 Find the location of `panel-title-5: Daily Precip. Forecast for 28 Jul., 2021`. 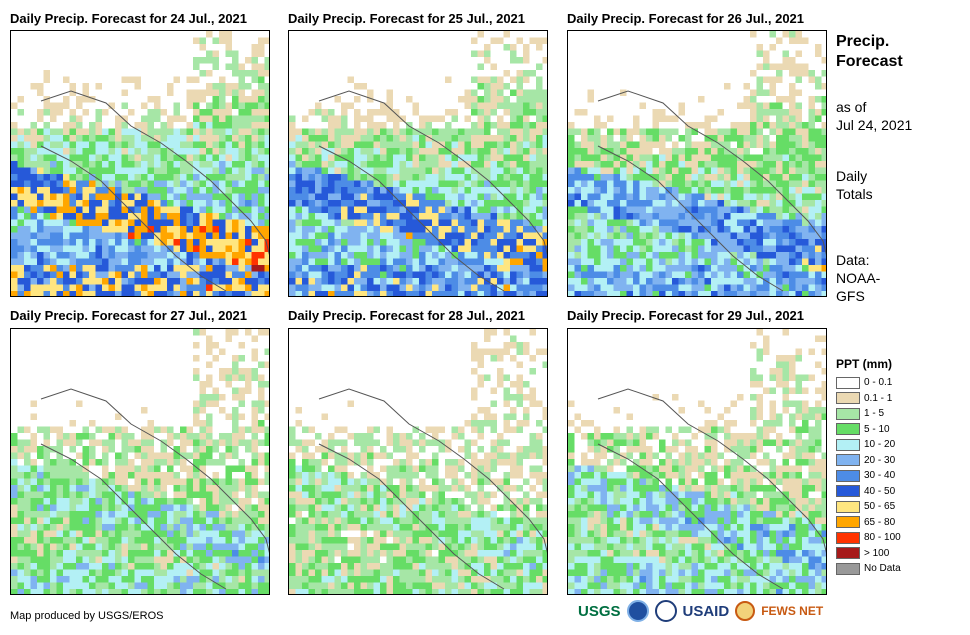

panel-title-5: Daily Precip. Forecast for 28 Jul., 2021 is located at coordinates (407, 315).